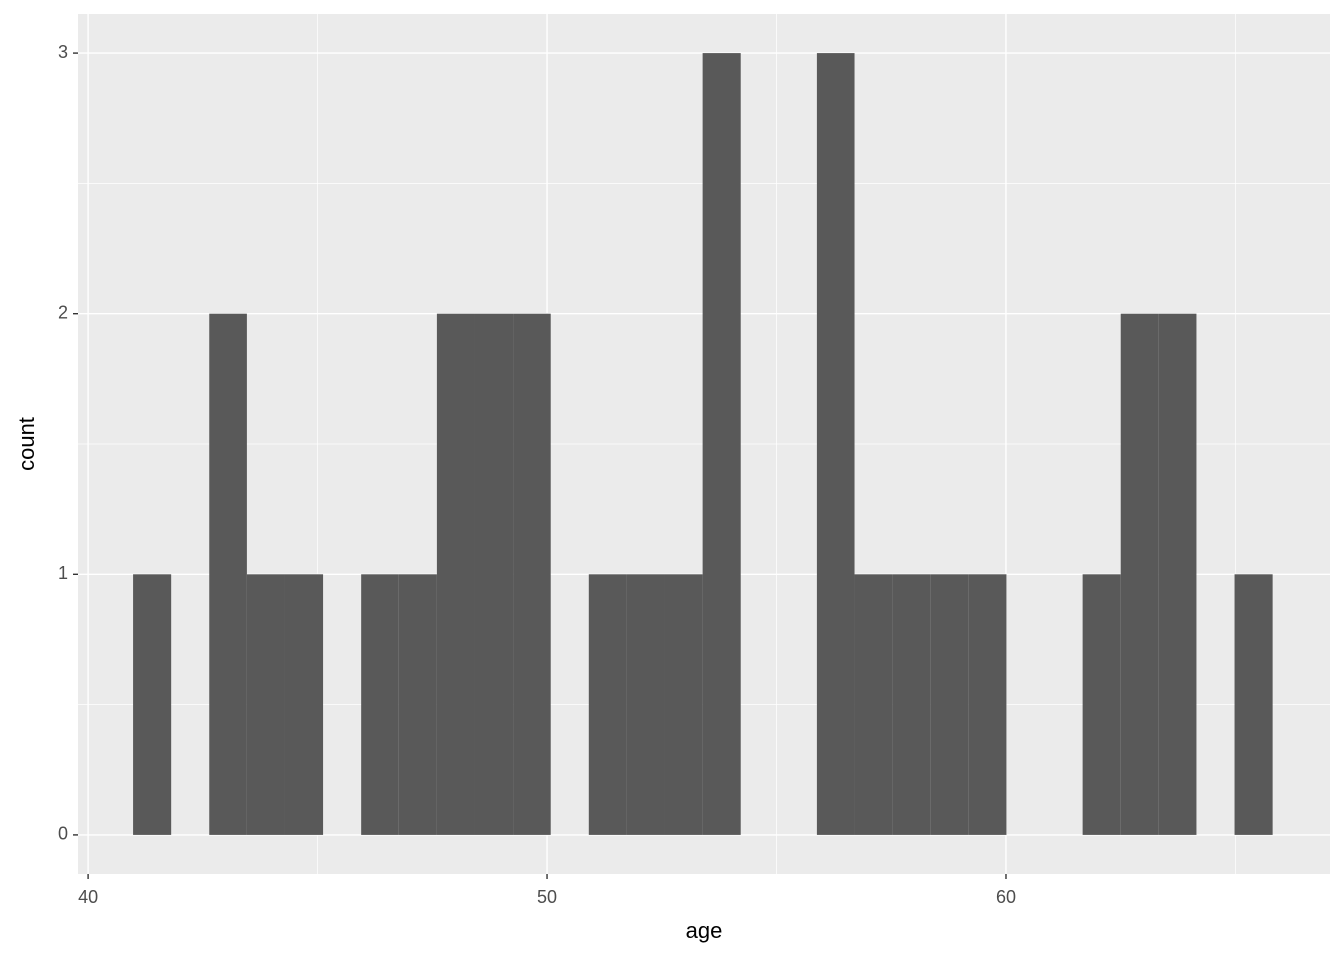  Describe the element at coordinates (704, 930) in the screenshot. I see `x-axis-title: age` at that location.